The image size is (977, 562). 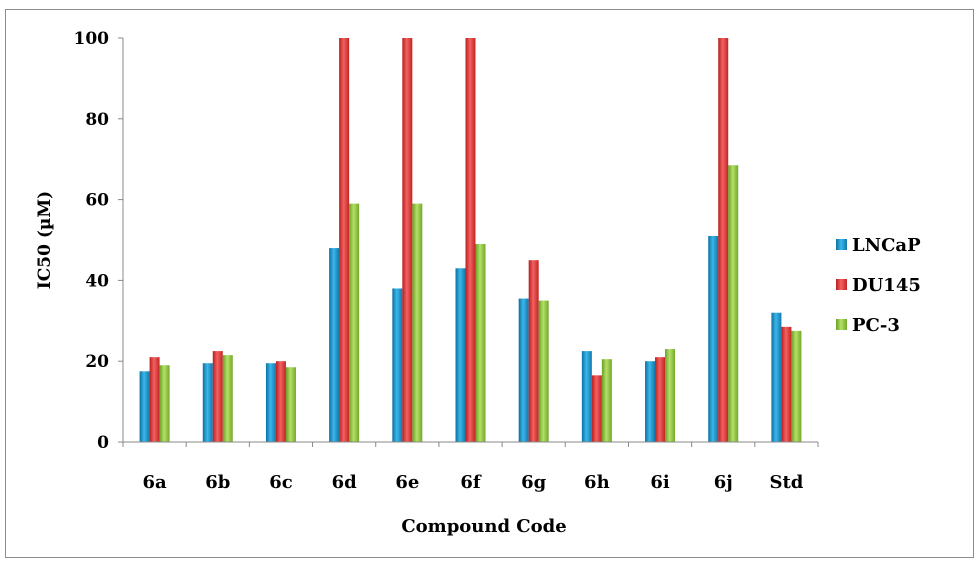 I want to click on x-axis-title: Compound Code, so click(x=483, y=526).